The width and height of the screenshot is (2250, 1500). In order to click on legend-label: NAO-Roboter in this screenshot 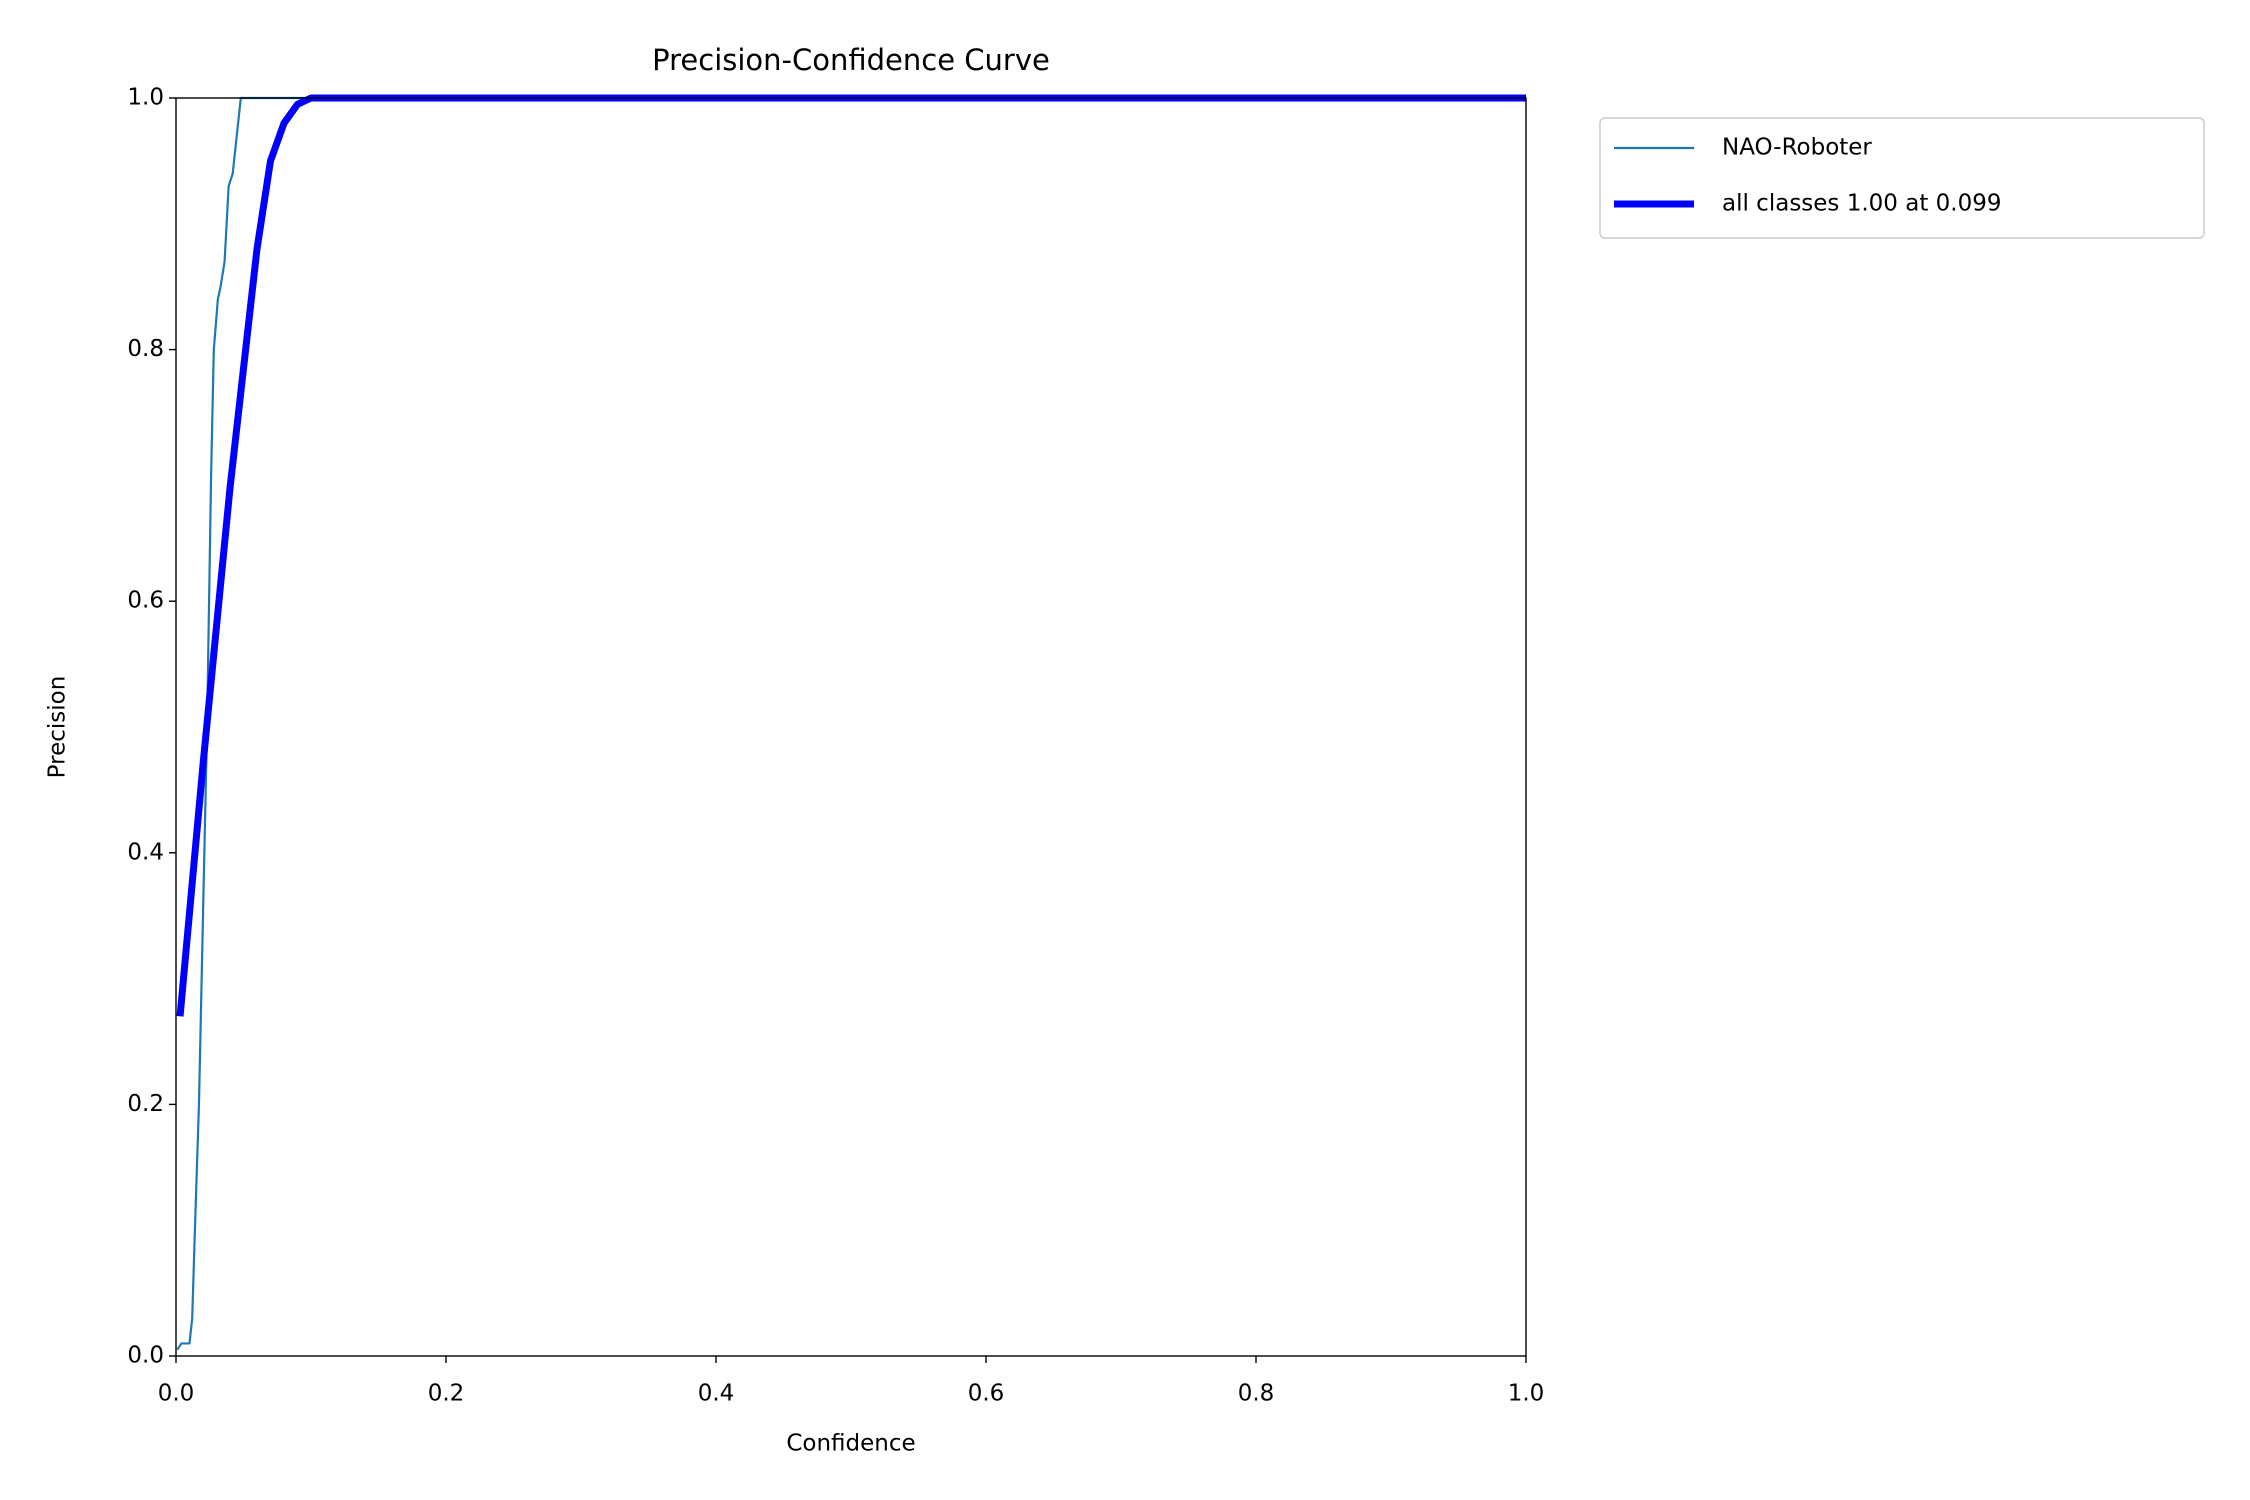, I will do `click(1797, 148)`.